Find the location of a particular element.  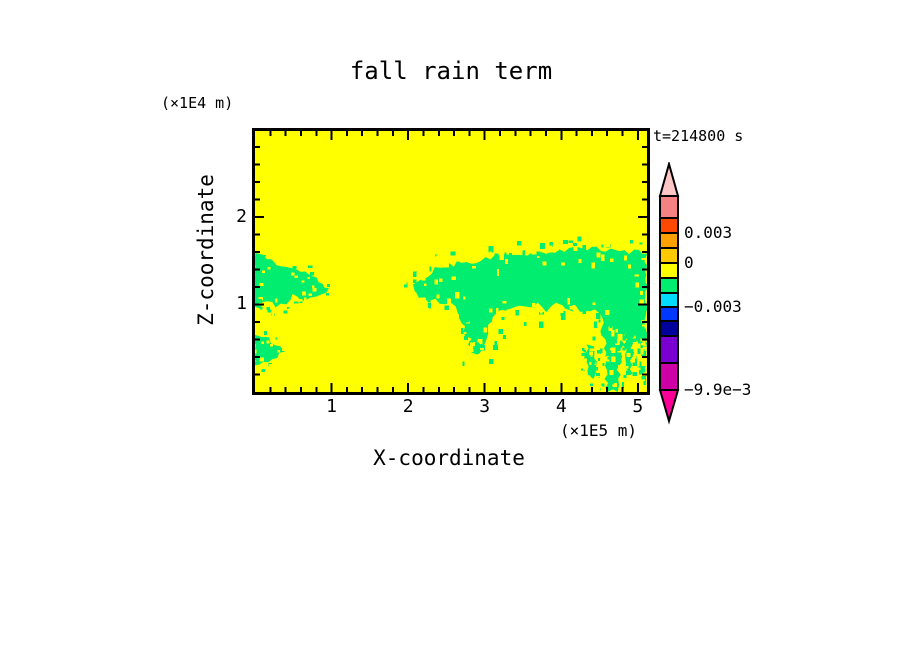

chart-title: fall rain term is located at coordinates (451, 71).